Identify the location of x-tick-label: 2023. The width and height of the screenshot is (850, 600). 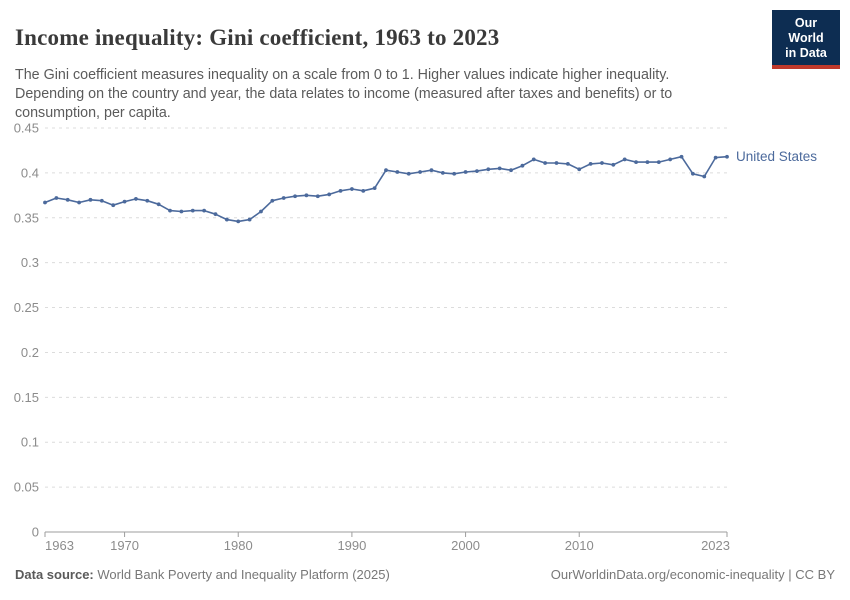
(715, 545).